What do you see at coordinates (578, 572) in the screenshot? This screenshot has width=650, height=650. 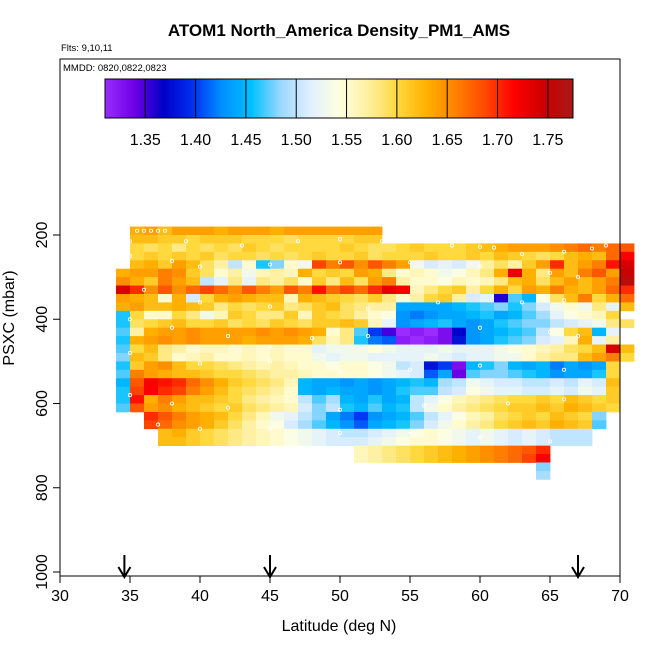 I see `arrow-head` at bounding box center [578, 572].